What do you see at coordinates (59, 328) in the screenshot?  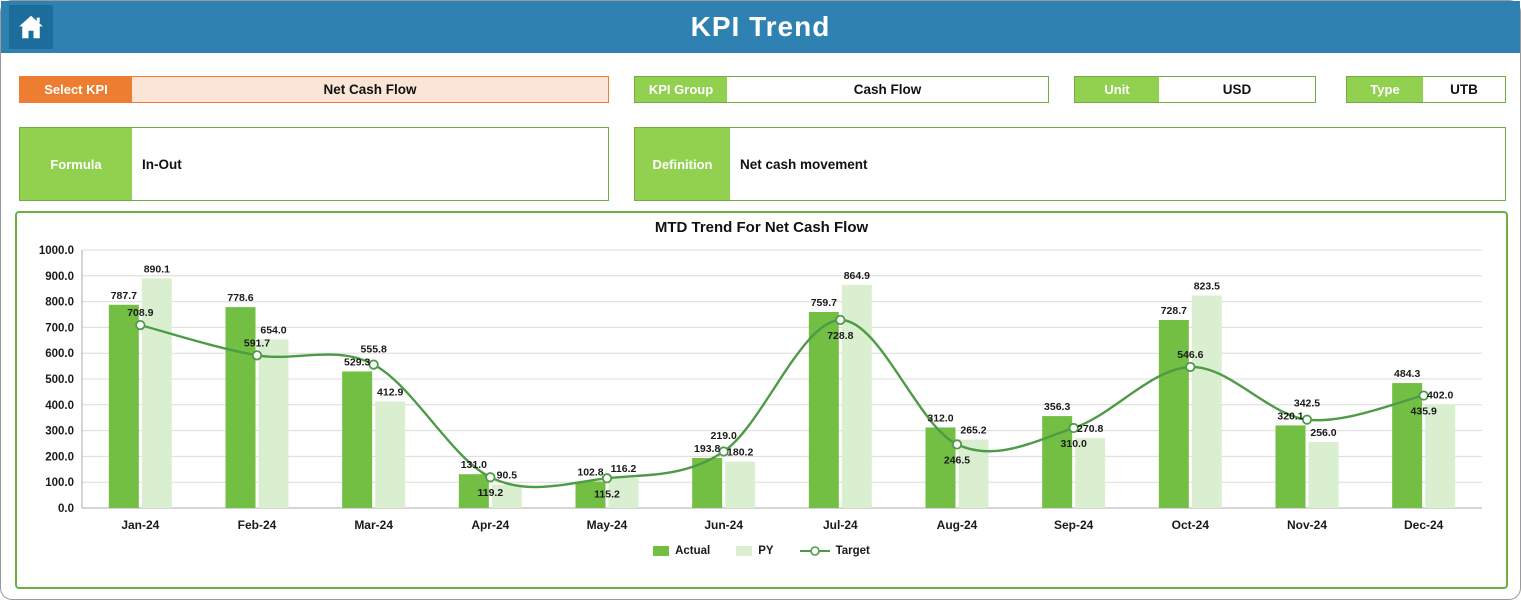 I see `svg-text: 700.0` at bounding box center [59, 328].